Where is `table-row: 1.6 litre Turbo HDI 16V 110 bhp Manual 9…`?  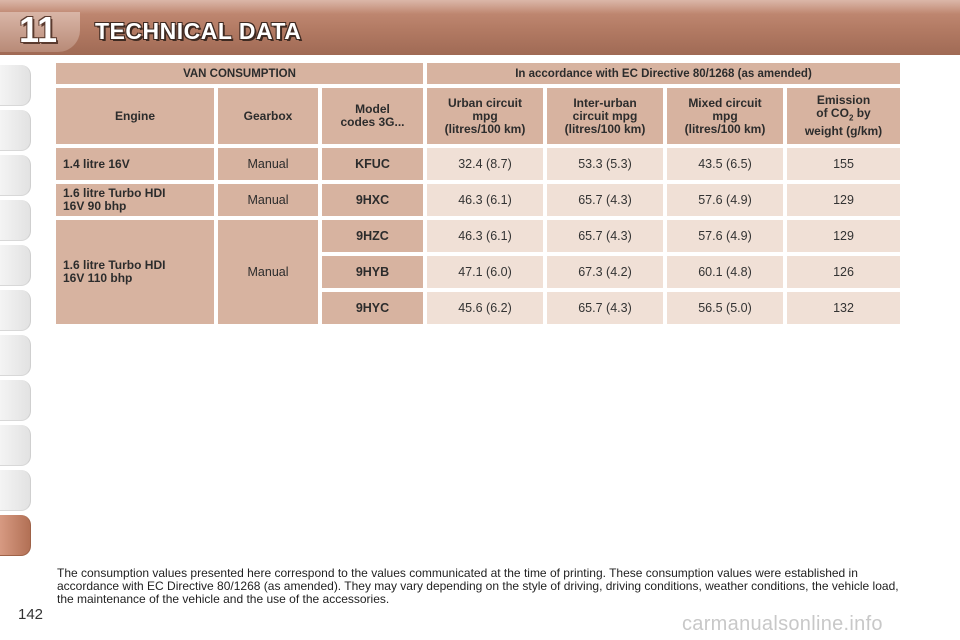 table-row: 1.6 litre Turbo HDI 16V 110 bhp Manual 9… is located at coordinates (478, 272).